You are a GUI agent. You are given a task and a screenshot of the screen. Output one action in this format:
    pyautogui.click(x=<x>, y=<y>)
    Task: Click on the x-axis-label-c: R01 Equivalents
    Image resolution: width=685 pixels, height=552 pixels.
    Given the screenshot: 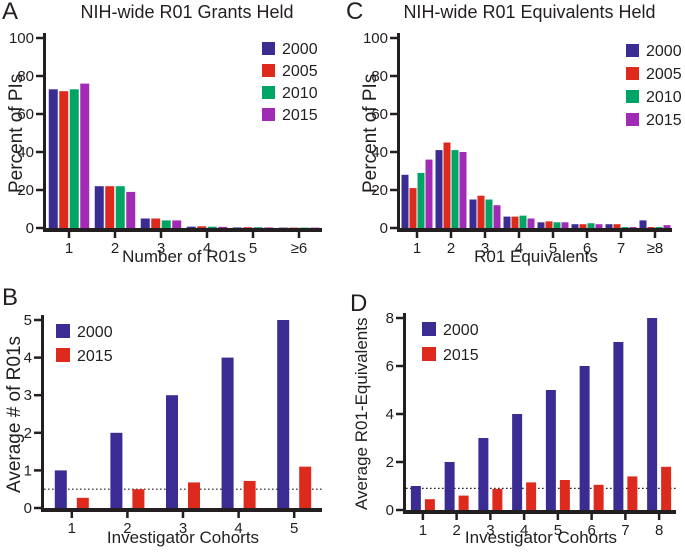 What is the action you would take?
    pyautogui.click(x=536, y=256)
    